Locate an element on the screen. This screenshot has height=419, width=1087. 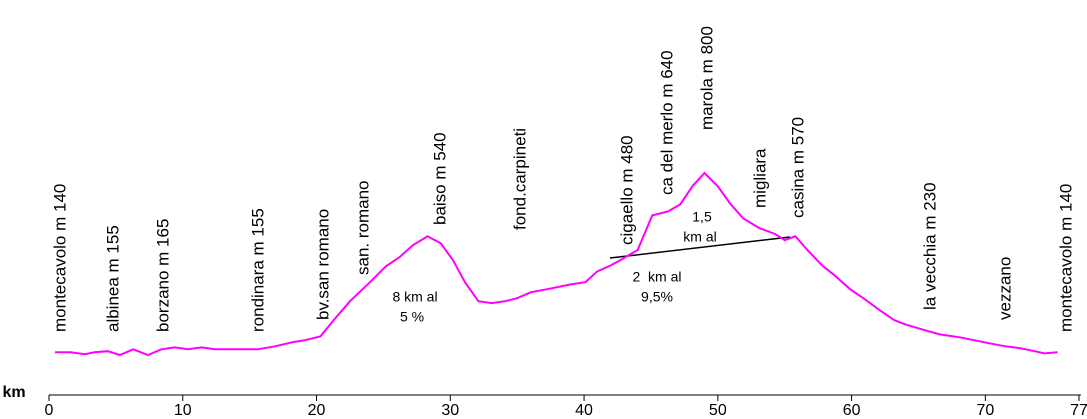
place-label: casina m 570 is located at coordinates (798, 167).